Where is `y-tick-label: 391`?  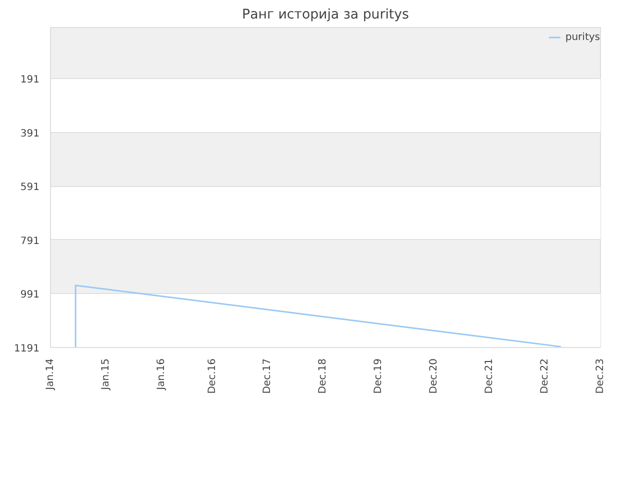
y-tick-label: 391 is located at coordinates (30, 134).